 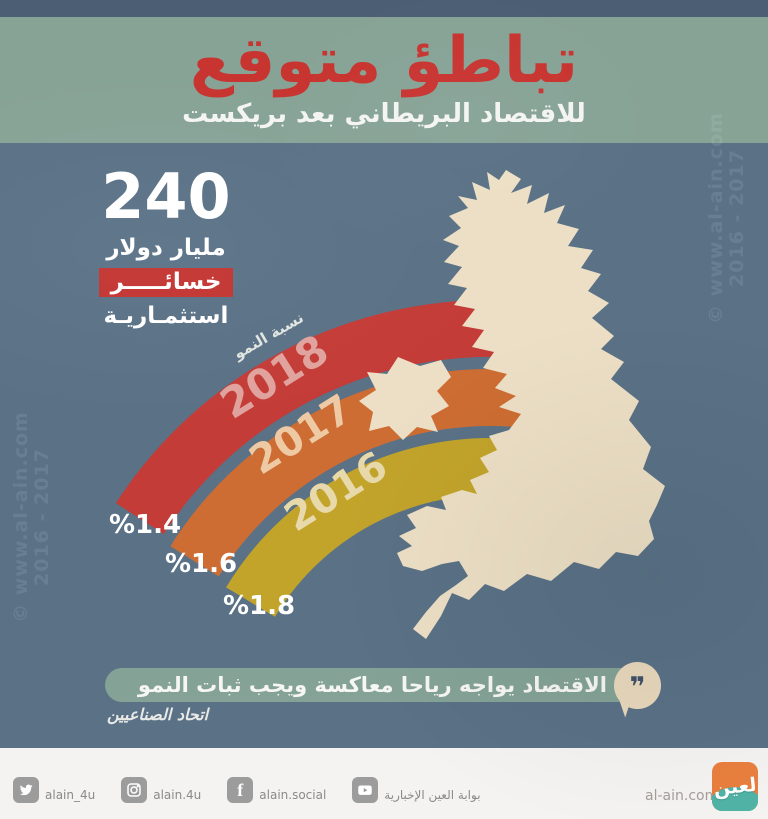 I want to click on stats-block: 240 مليار دولار خسائـــــر استثمـاريـة, so click(x=166, y=247).